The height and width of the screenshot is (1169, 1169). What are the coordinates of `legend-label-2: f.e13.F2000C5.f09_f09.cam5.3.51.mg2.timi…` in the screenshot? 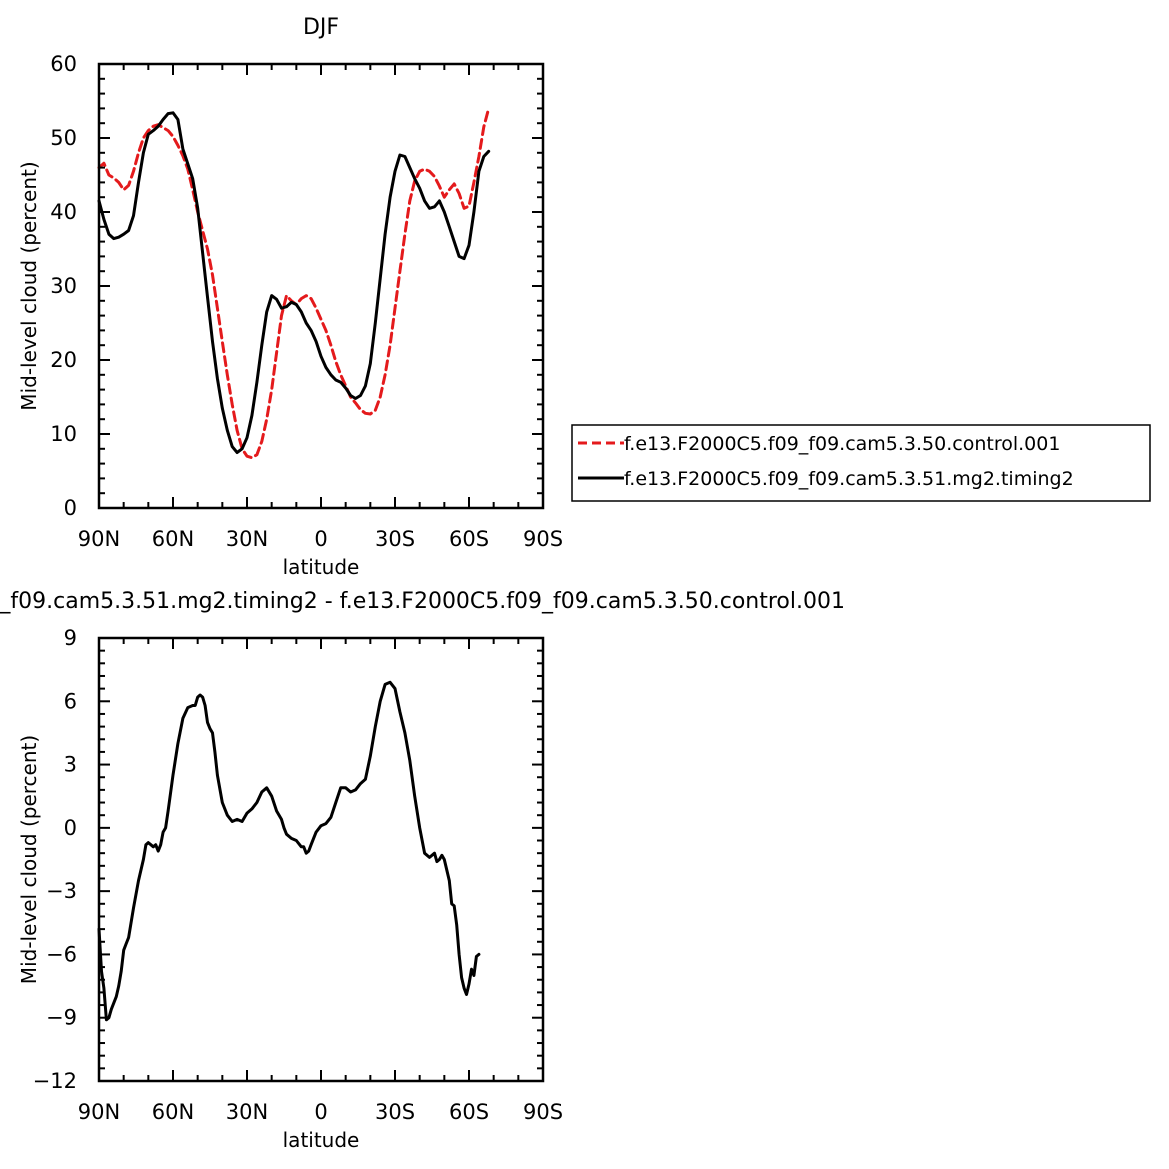 It's located at (849, 479).